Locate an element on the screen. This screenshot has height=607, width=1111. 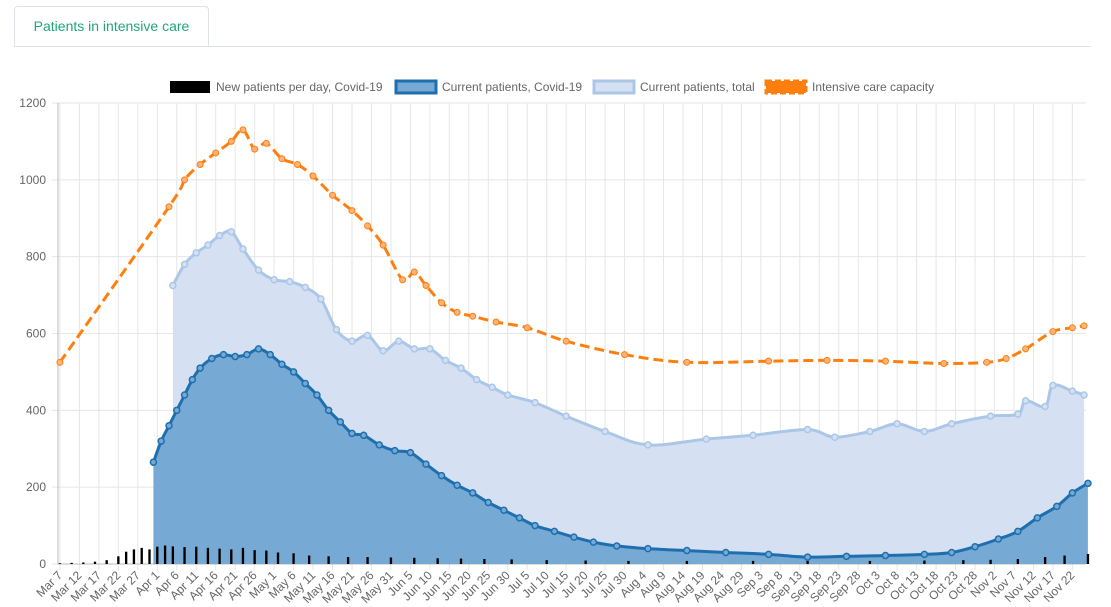
tab-patients-in-intensive-care: Patients in intensive care is located at coordinates (111, 26).